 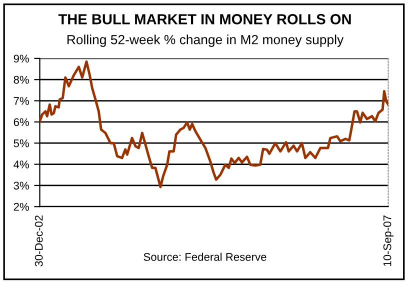 What do you see at coordinates (21, 122) in the screenshot?
I see `y-tick-label: 6%` at bounding box center [21, 122].